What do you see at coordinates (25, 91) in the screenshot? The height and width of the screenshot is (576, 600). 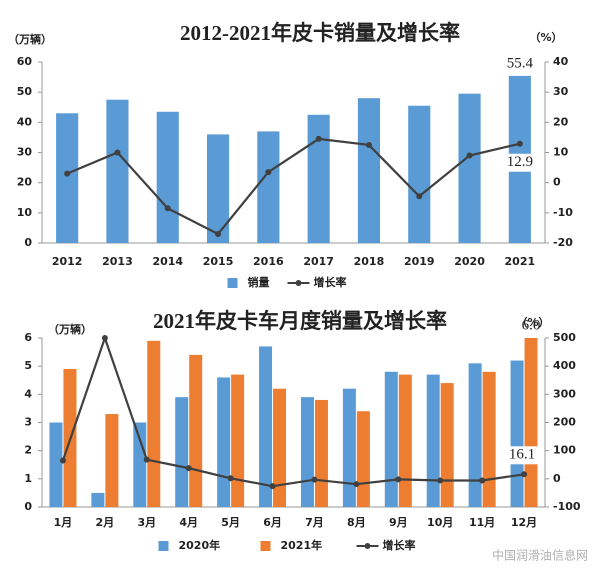 I see `y-tick-label: 50` at bounding box center [25, 91].